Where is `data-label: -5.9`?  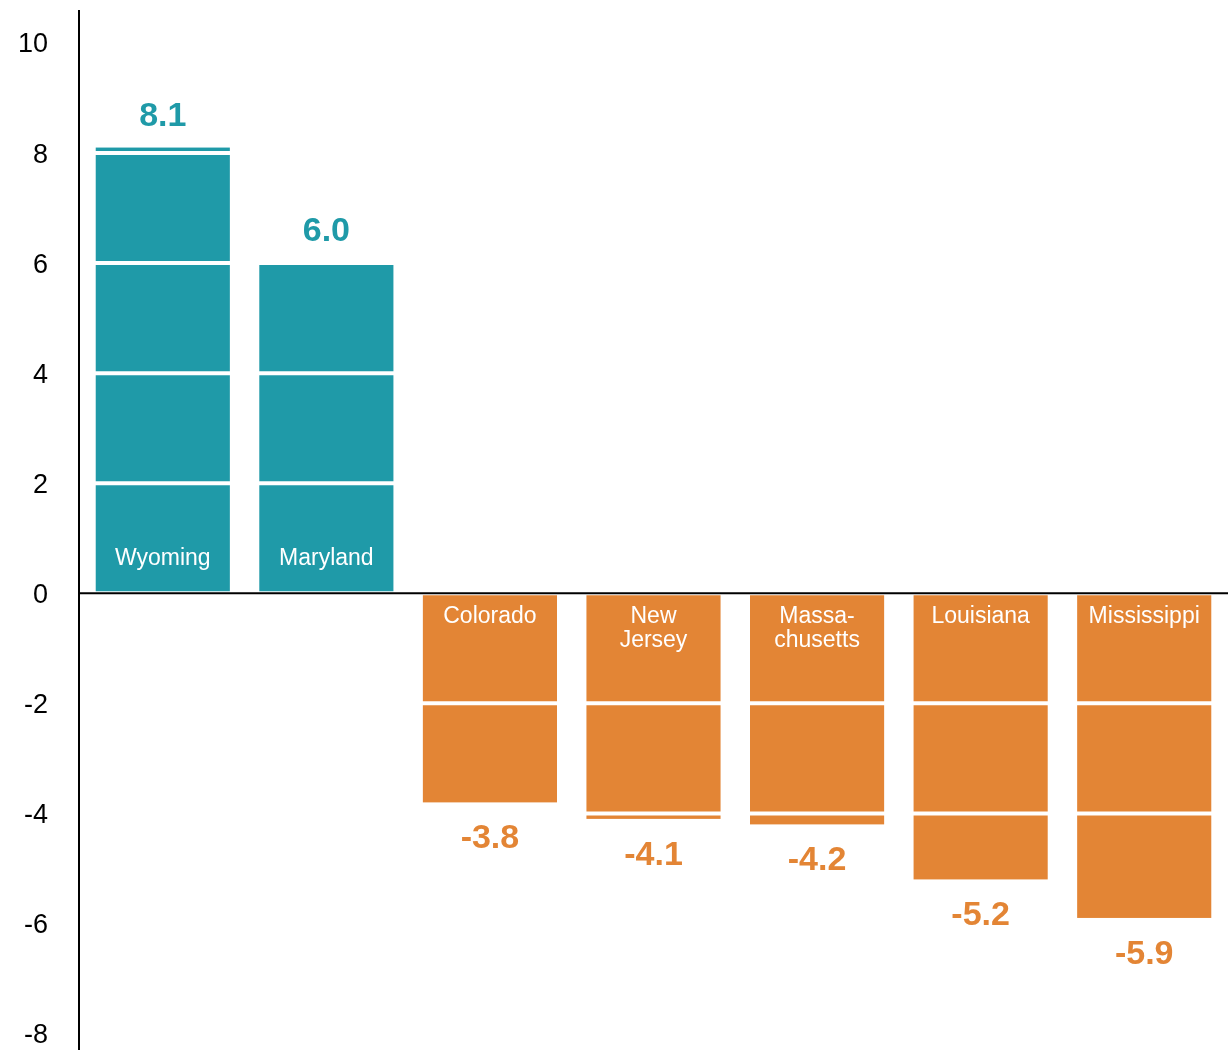 data-label: -5.9 is located at coordinates (1144, 951).